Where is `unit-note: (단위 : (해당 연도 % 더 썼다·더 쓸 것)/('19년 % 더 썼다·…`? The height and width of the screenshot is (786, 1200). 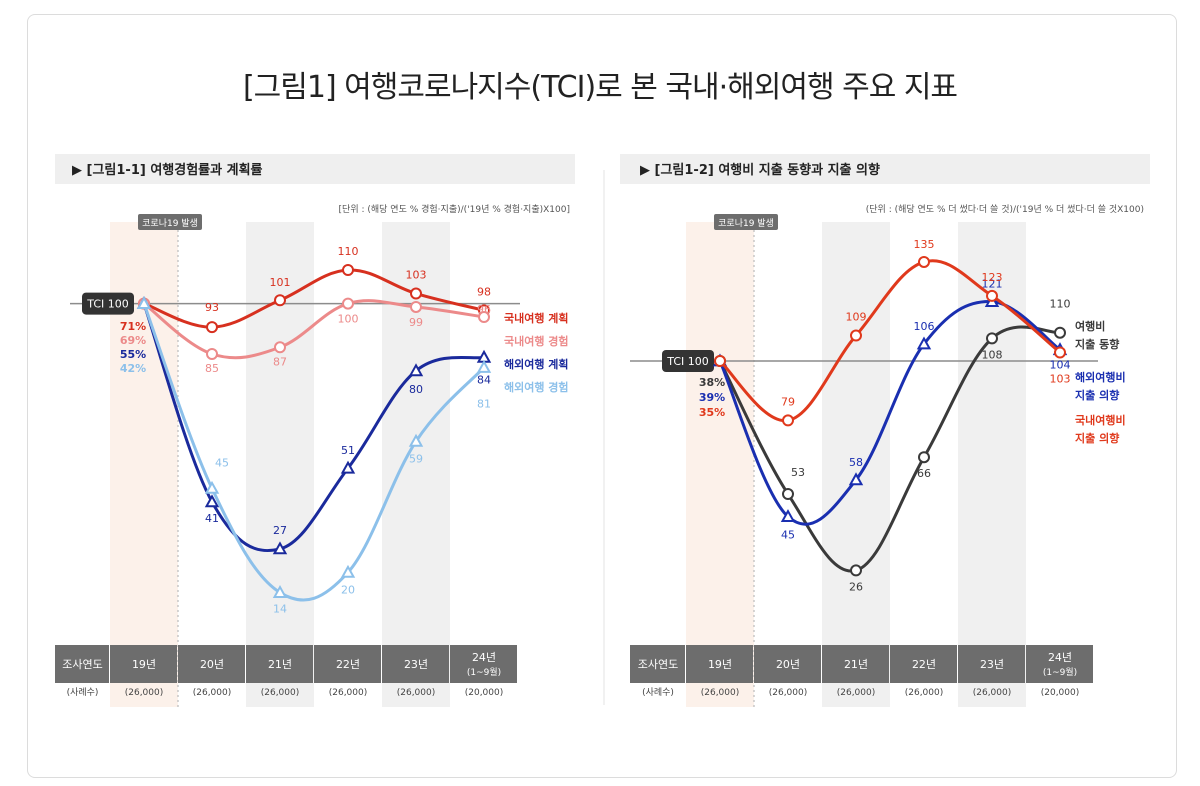
unit-note: (단위 : (해당 연도 % 더 썼다·더 쓸 것)/('19년 % 더 썼다·… is located at coordinates (1005, 209).